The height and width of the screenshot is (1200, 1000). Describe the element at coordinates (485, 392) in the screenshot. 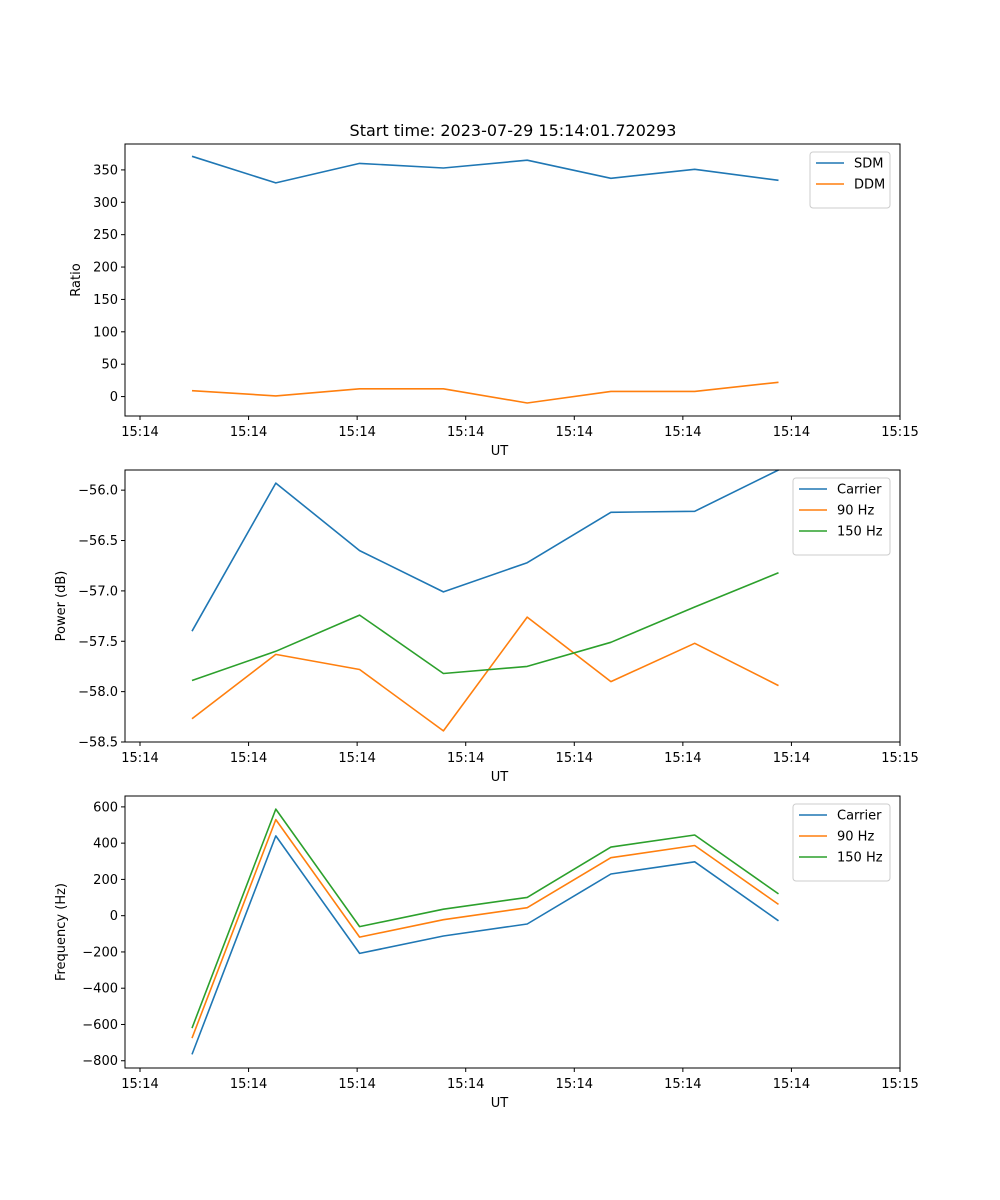

I see `series-line-ddm` at that location.